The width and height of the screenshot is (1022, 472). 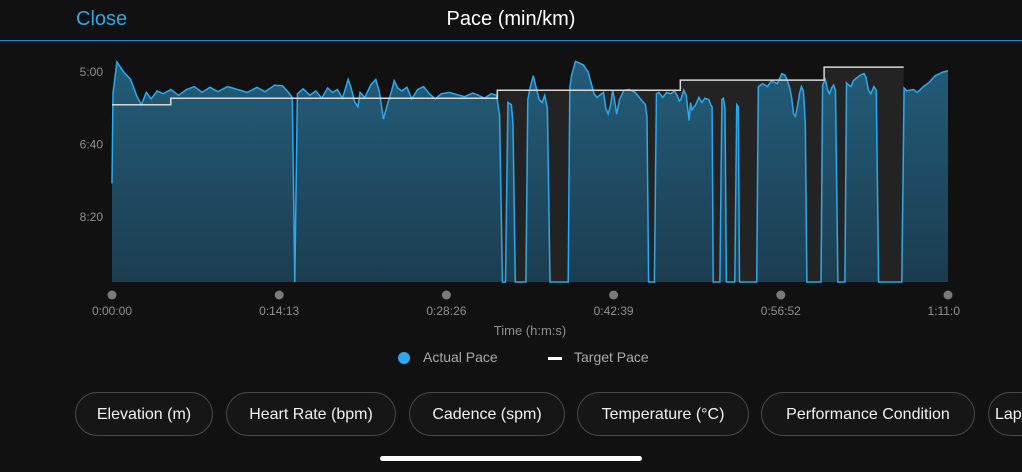 What do you see at coordinates (663, 414) in the screenshot?
I see `temperature-pill: Temperature (°C)` at bounding box center [663, 414].